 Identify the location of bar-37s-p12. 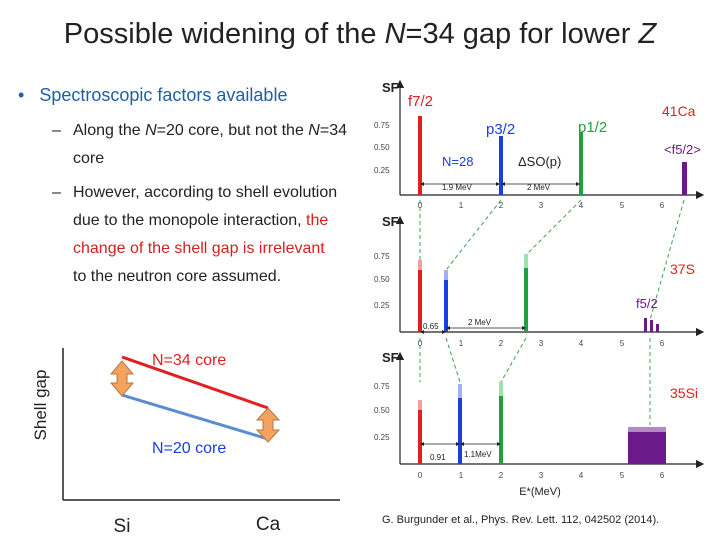
(526, 300).